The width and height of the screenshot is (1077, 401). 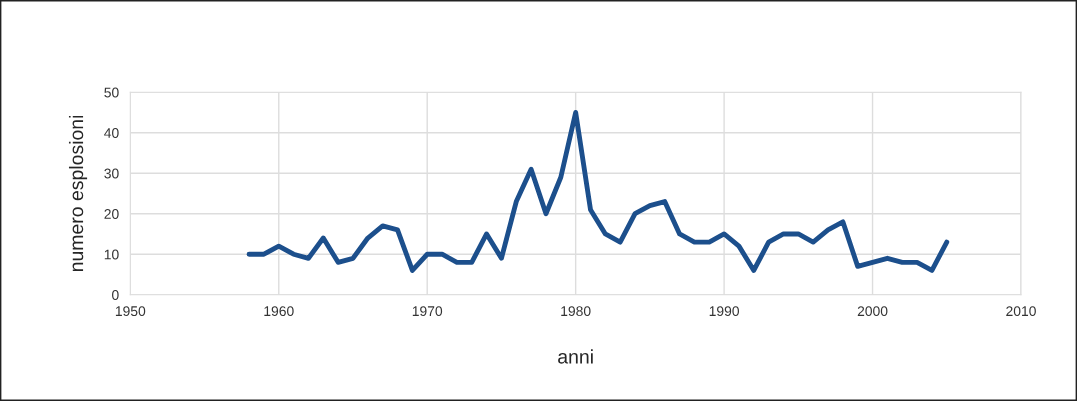 I want to click on x-tick-label: 1980, so click(x=576, y=311).